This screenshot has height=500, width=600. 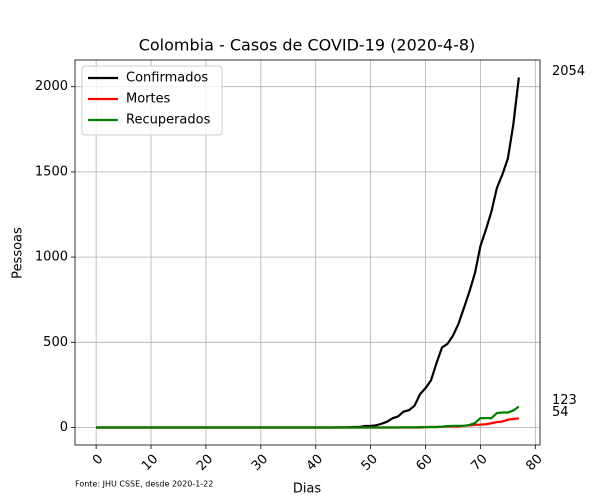 What do you see at coordinates (307, 489) in the screenshot?
I see `x-axis-label: Dias` at bounding box center [307, 489].